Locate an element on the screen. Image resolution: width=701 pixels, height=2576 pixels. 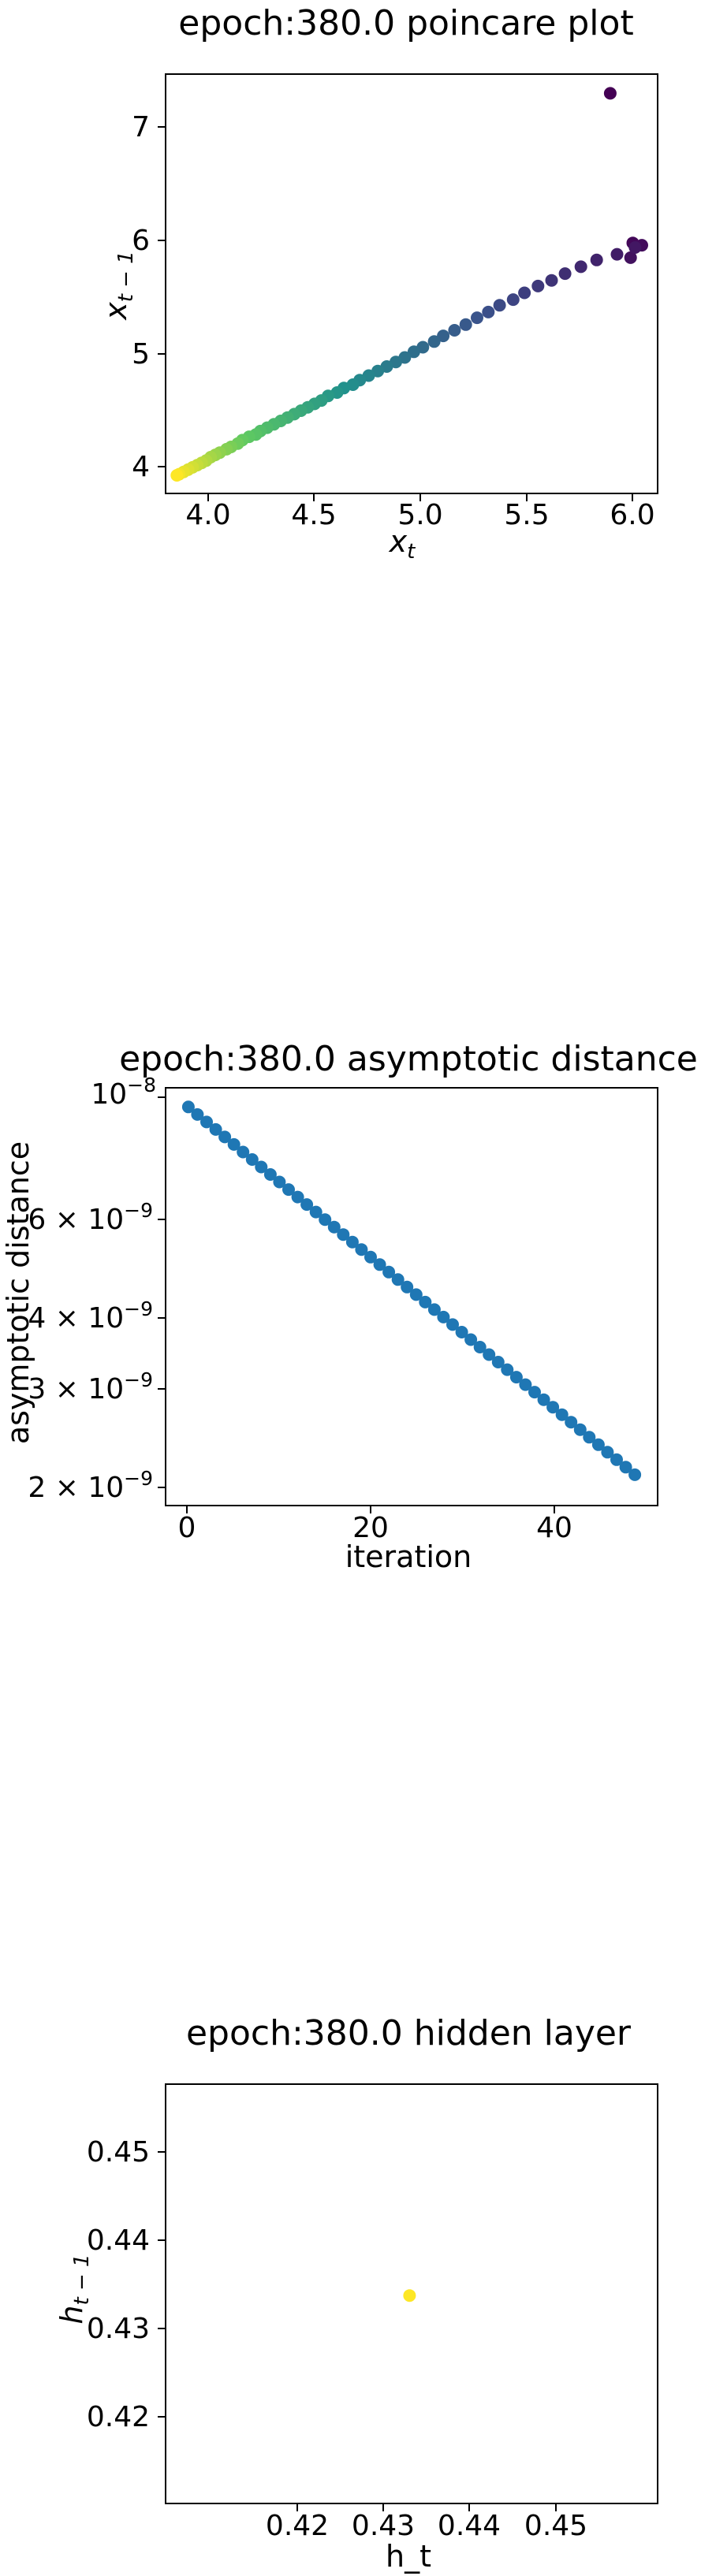
poincare-title: epoch:380.0 poincare plot is located at coordinates (405, 23).